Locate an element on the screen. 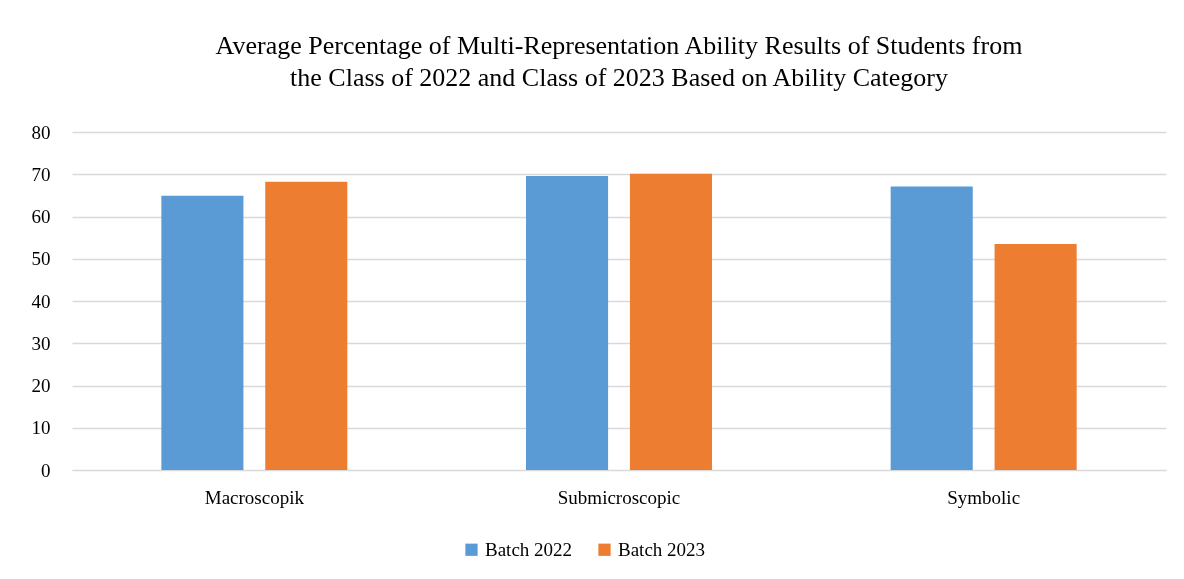  y-tick-label: 20 is located at coordinates (41, 385).